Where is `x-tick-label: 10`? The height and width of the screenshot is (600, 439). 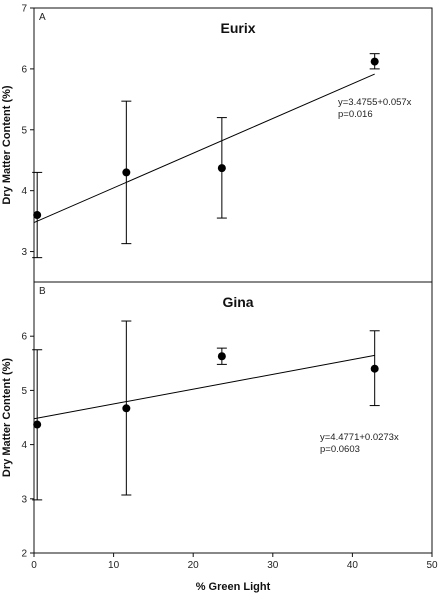 x-tick-label: 10 is located at coordinates (114, 565).